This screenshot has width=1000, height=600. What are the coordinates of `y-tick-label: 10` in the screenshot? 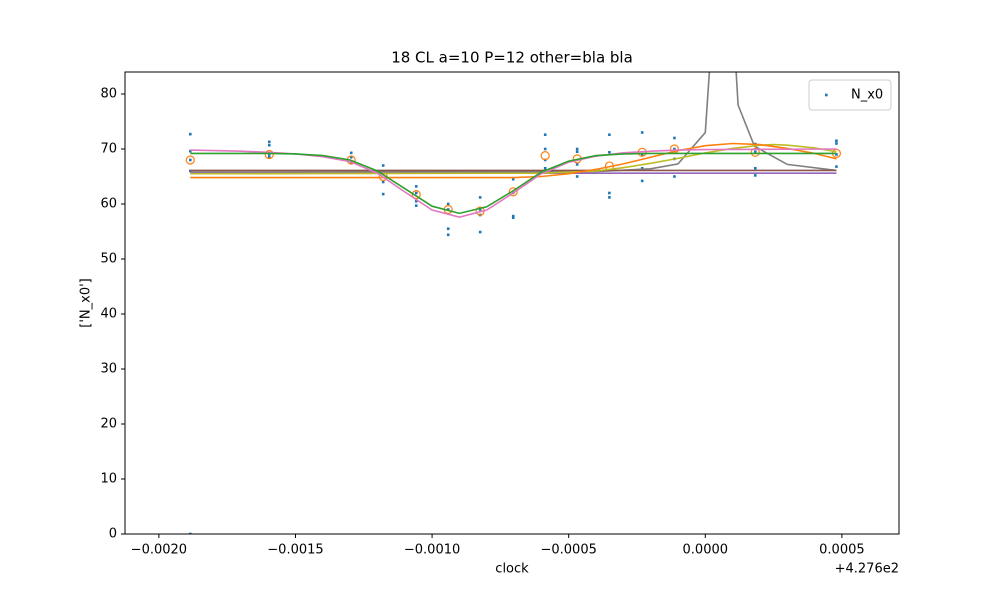 It's located at (108, 479).